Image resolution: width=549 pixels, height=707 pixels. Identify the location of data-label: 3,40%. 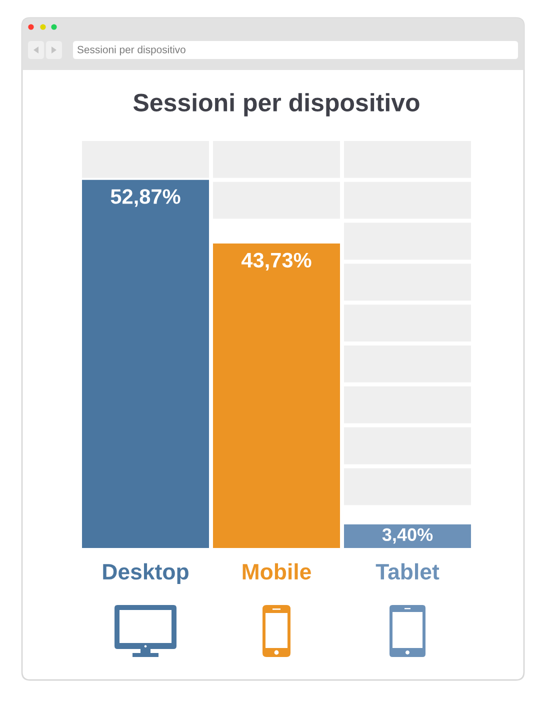
(407, 536).